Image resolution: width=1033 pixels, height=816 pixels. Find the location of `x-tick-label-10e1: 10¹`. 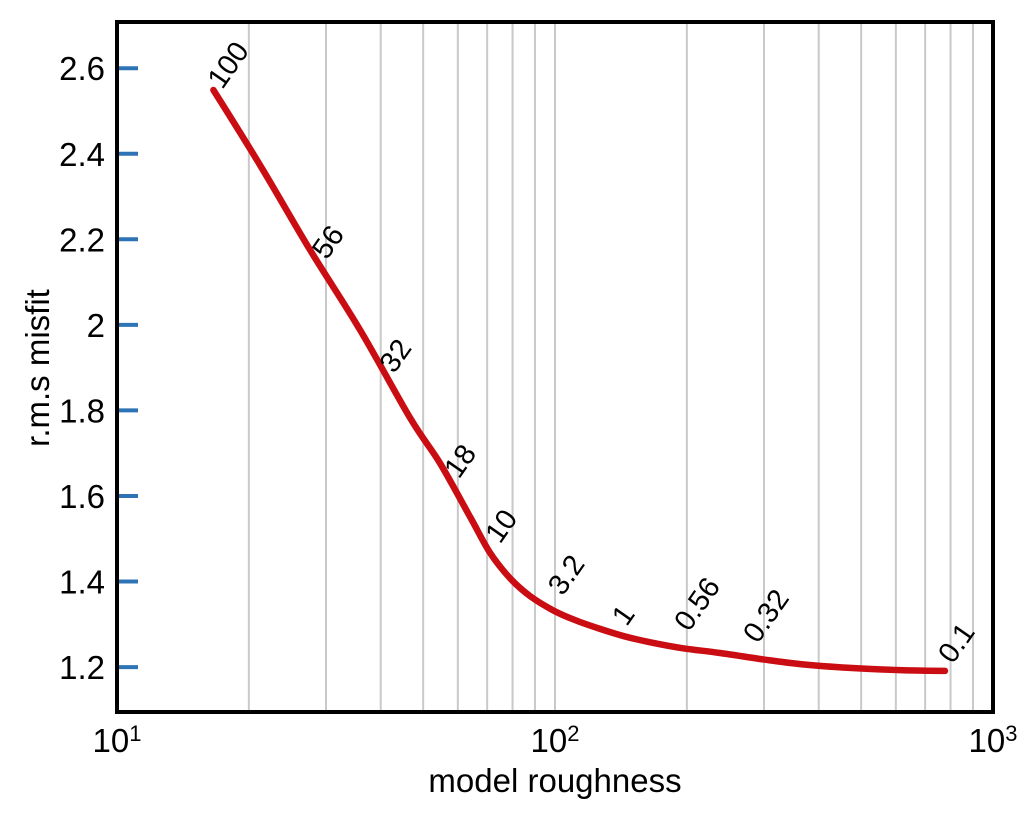

x-tick-label-10e1: 10¹ is located at coordinates (117, 740).